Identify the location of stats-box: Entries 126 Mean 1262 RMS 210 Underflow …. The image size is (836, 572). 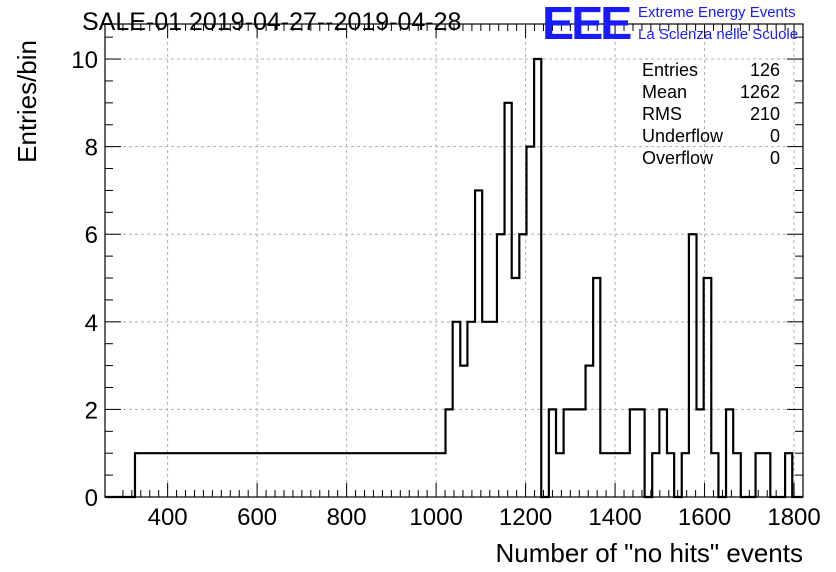
(711, 114).